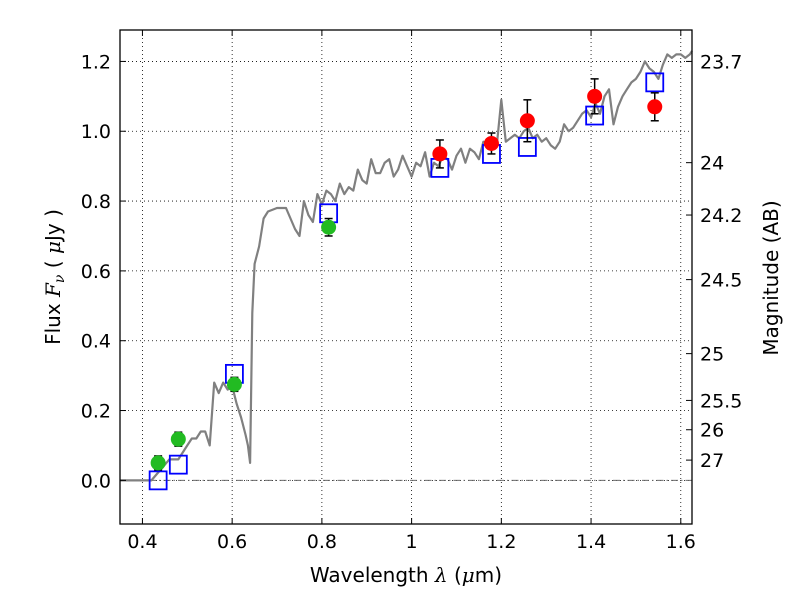 The image size is (800, 600). Describe the element at coordinates (406, 575) in the screenshot. I see `x-axis-label: Wavelength λ (μm)` at that location.